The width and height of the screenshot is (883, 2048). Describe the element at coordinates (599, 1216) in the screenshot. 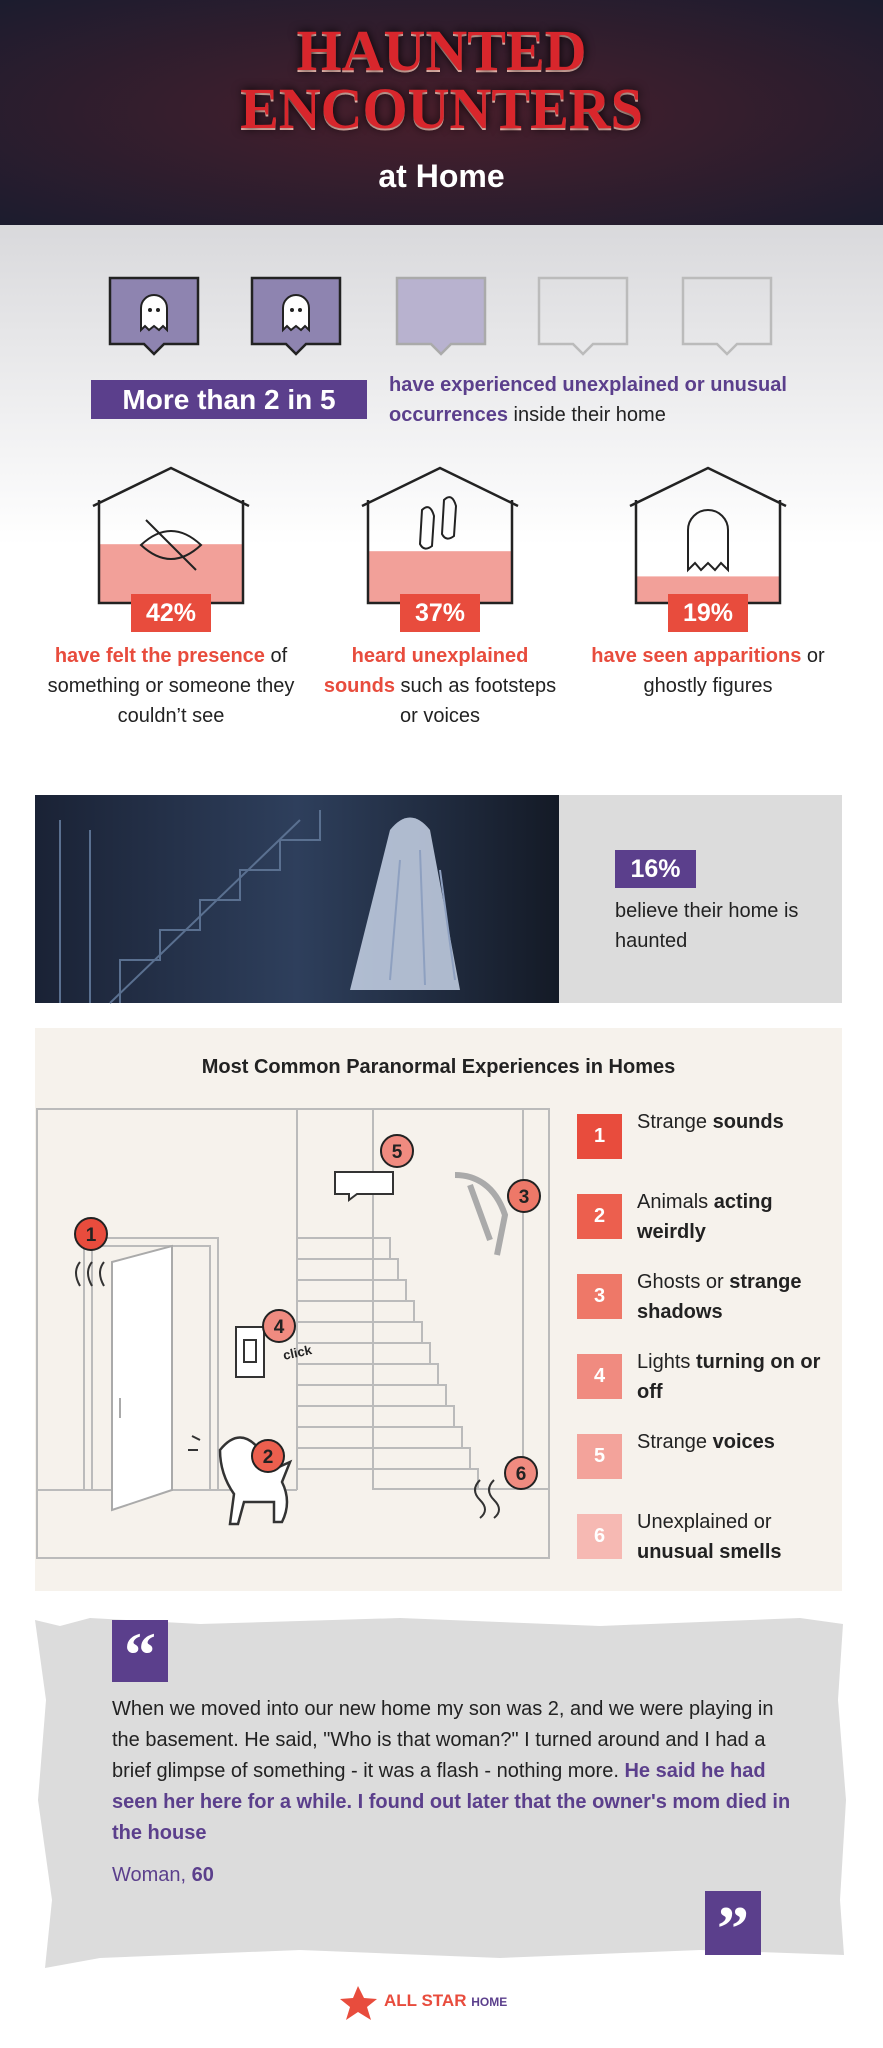

I see `list-badge: 2` at that location.